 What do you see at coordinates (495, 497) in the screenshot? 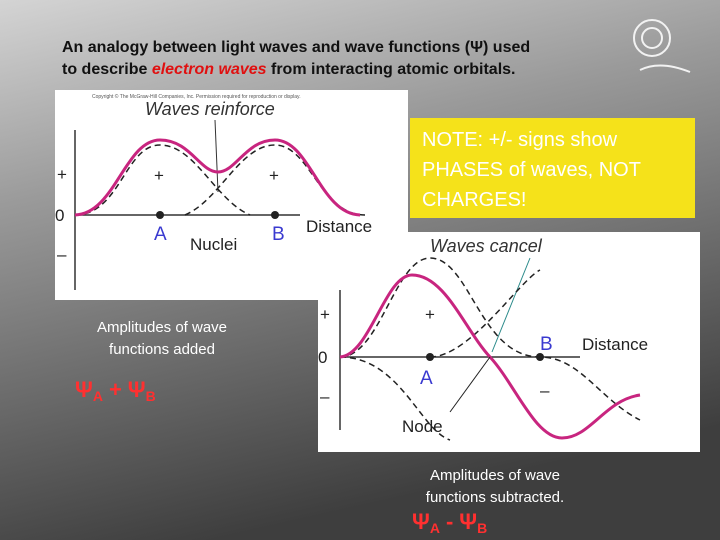
I see `caption: functions subtracted.` at bounding box center [495, 497].